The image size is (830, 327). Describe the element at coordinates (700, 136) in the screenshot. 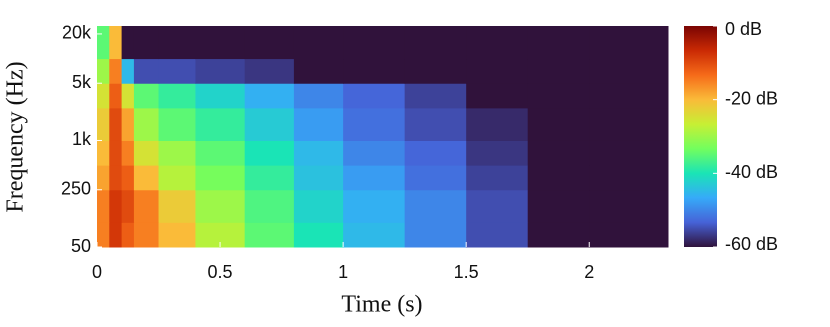

I see `colorbar` at that location.